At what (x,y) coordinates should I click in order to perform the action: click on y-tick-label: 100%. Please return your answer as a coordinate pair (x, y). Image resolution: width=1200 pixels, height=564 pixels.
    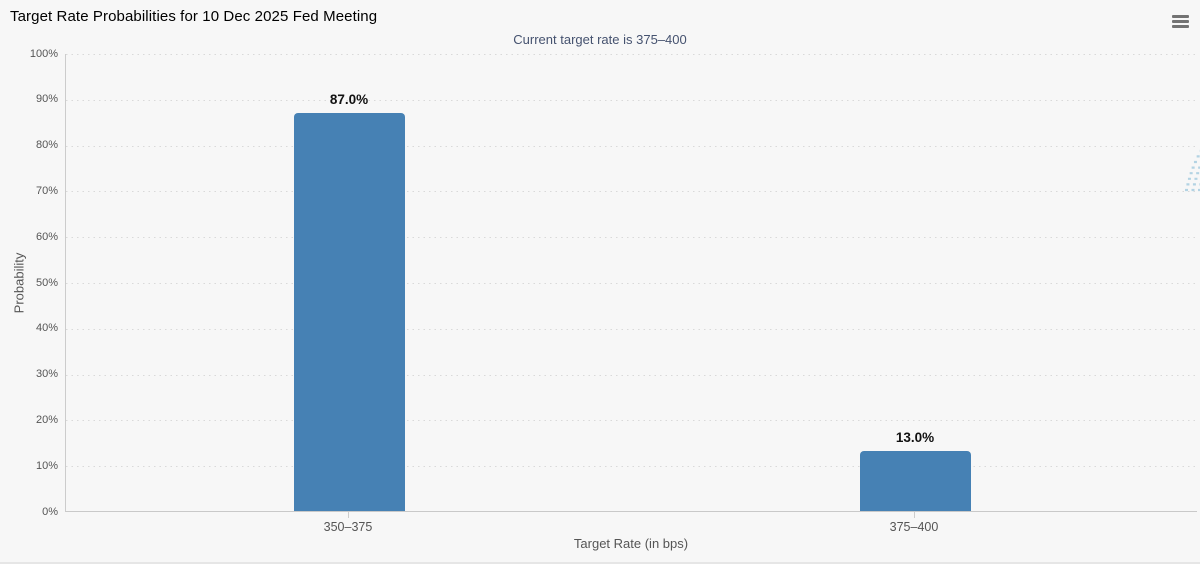
    Looking at the image, I should click on (43, 53).